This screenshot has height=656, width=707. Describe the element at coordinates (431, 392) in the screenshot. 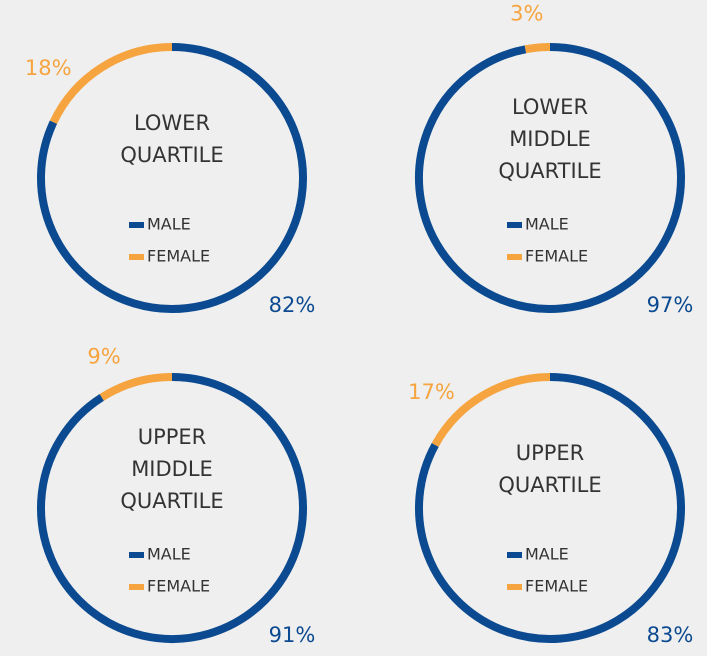

I see `female-value-label: 17%` at that location.